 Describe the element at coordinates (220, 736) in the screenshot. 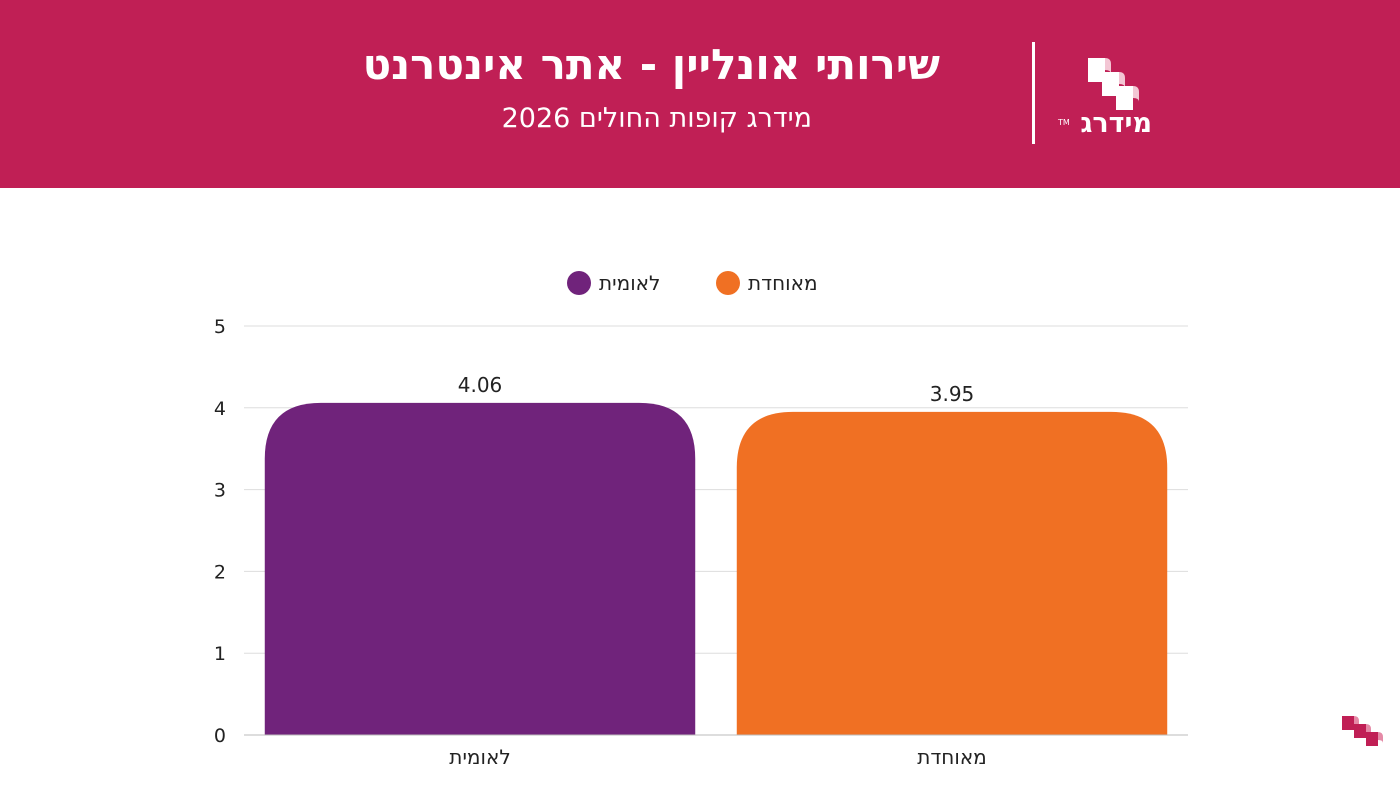

I see `y-tick-label: 0` at that location.